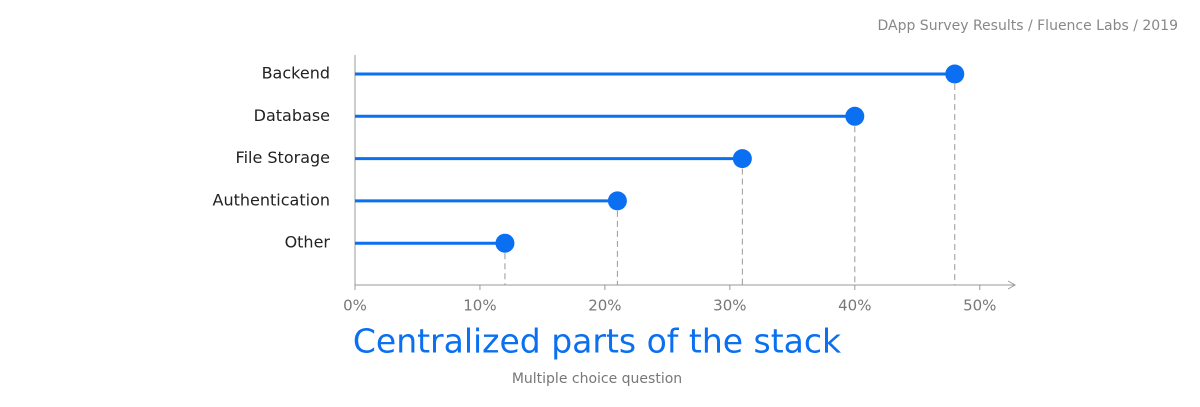 This screenshot has width=1200, height=407. I want to click on x-tick-label: 20%, so click(604, 306).